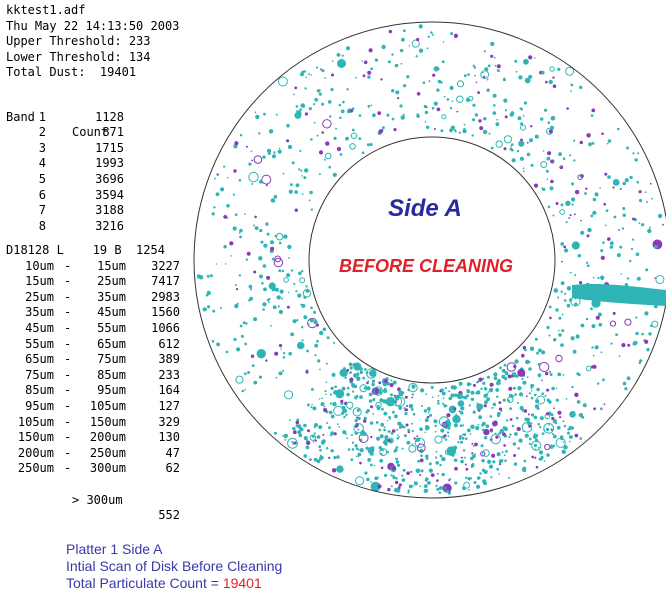  I want to click on size-max: 45um, so click(111, 312).